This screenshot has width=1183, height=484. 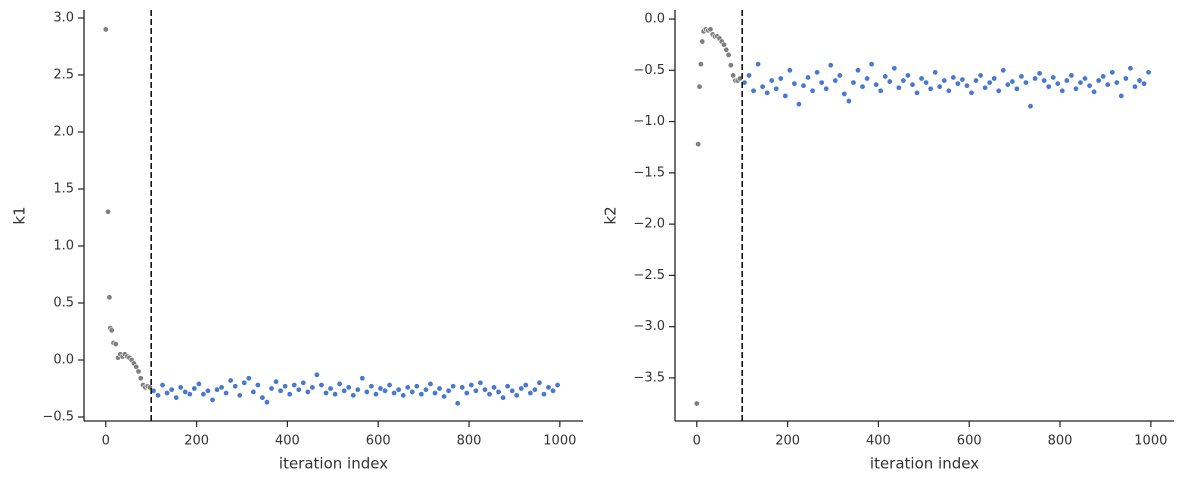 I want to click on y-tick-label: 1.0, so click(x=63, y=245).